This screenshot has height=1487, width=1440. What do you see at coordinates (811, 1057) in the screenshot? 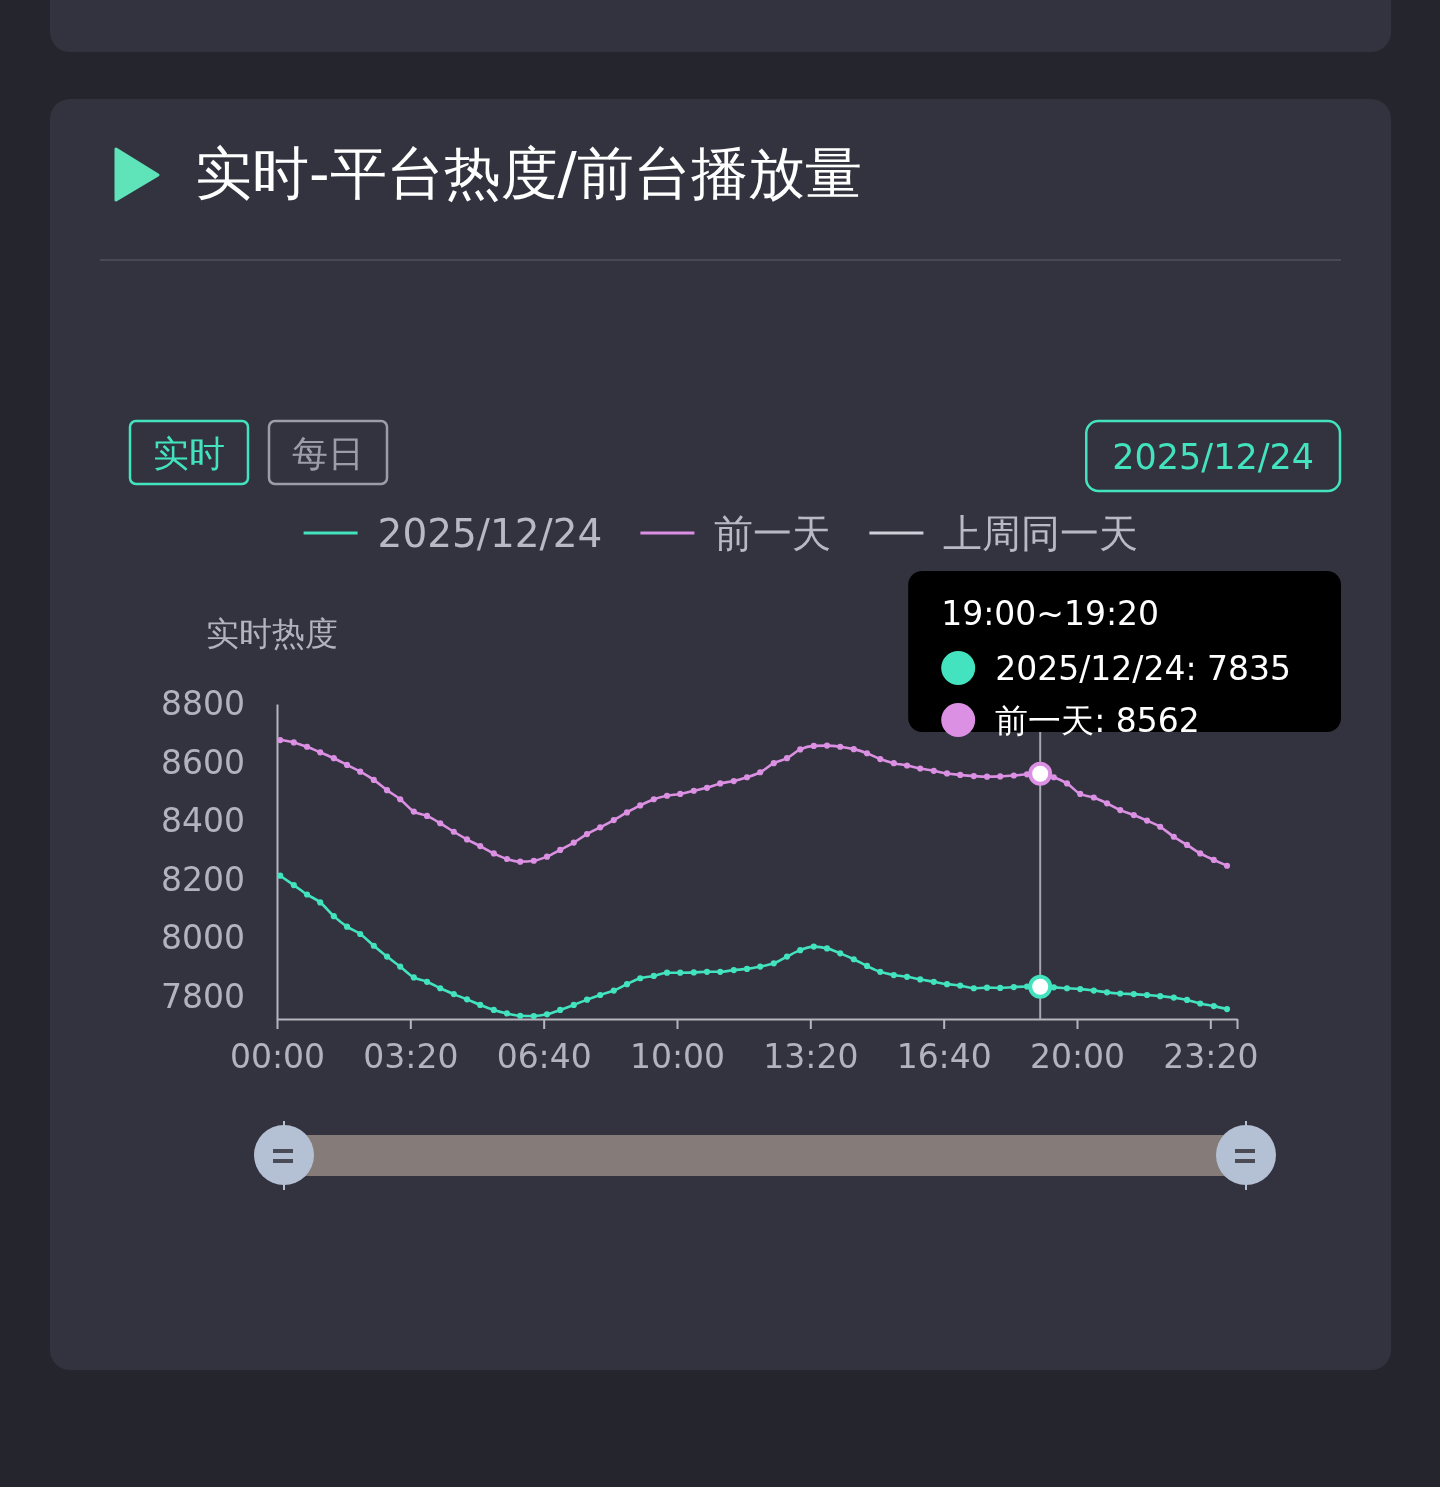
I see `x-tick-label: 13:20` at bounding box center [811, 1057].